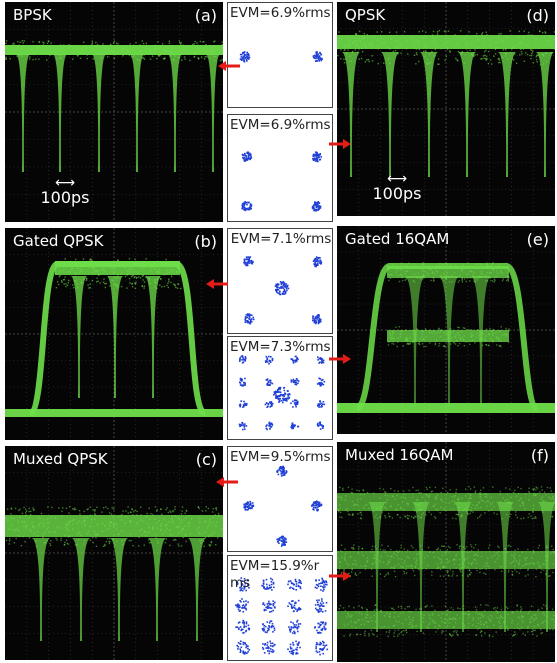 The width and height of the screenshot is (557, 663). Describe the element at coordinates (446, 109) in the screenshot. I see `panel-d-qpsk-eye: QPSK (d) ⟷ 100ps` at that location.